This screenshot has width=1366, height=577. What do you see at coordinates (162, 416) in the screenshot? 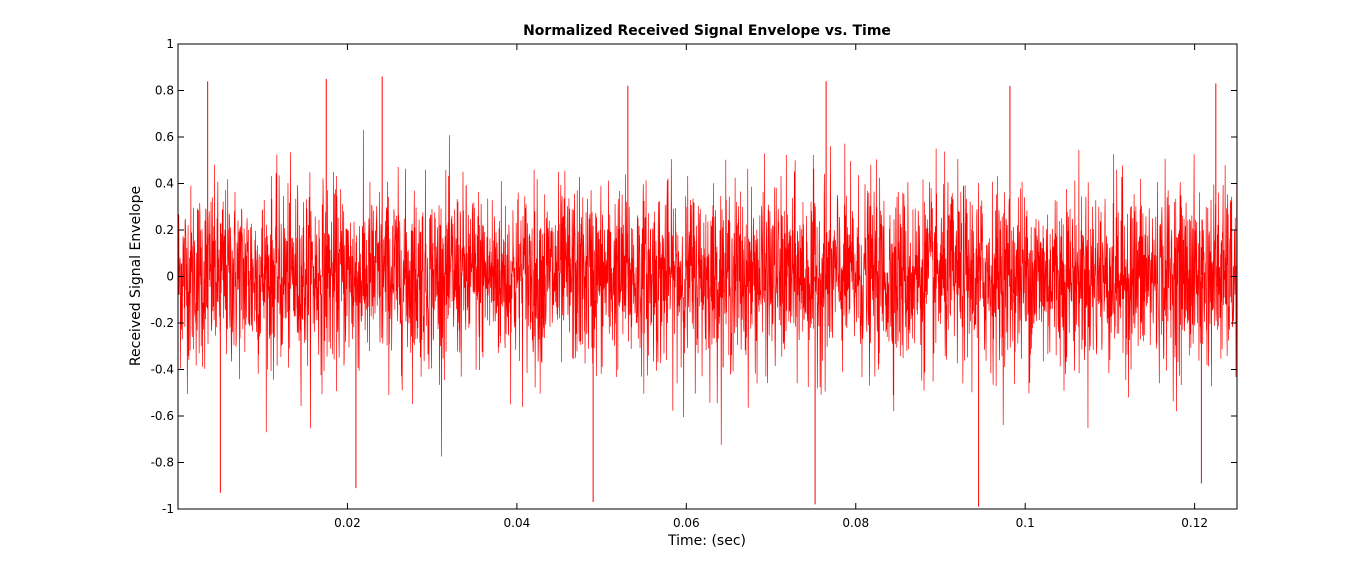
I see `y-tick-label: -0.6` at bounding box center [162, 416].